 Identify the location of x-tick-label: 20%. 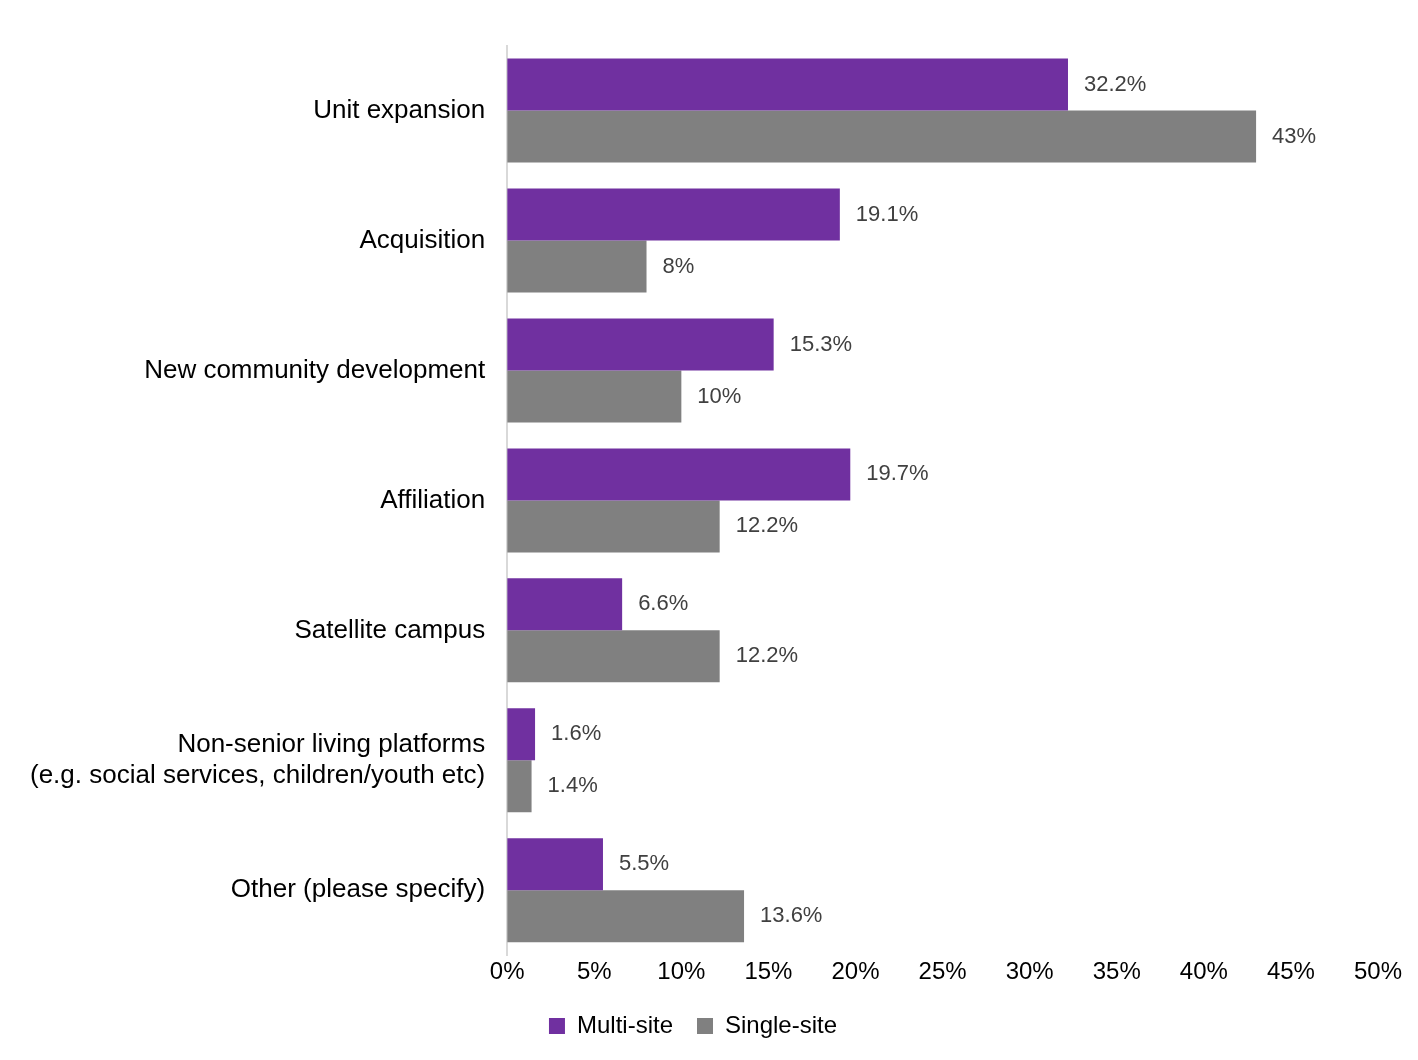
(855, 971).